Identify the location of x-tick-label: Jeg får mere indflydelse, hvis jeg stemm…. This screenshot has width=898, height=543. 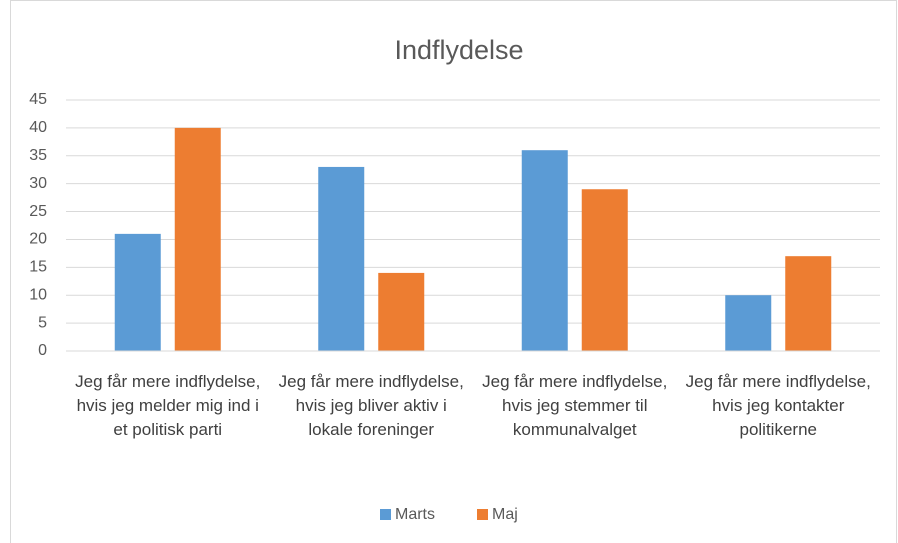
(575, 405).